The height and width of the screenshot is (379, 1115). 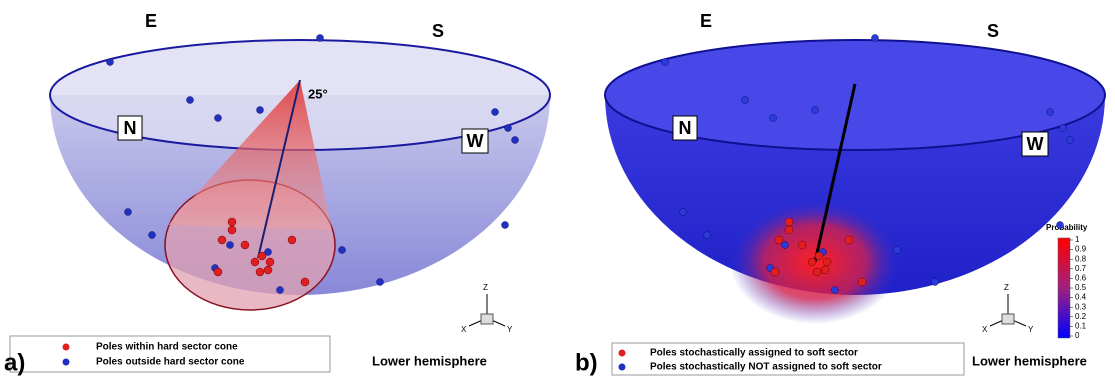 What do you see at coordinates (1081, 297) in the screenshot?
I see `colorbar-tick-label: 0.4` at bounding box center [1081, 297].